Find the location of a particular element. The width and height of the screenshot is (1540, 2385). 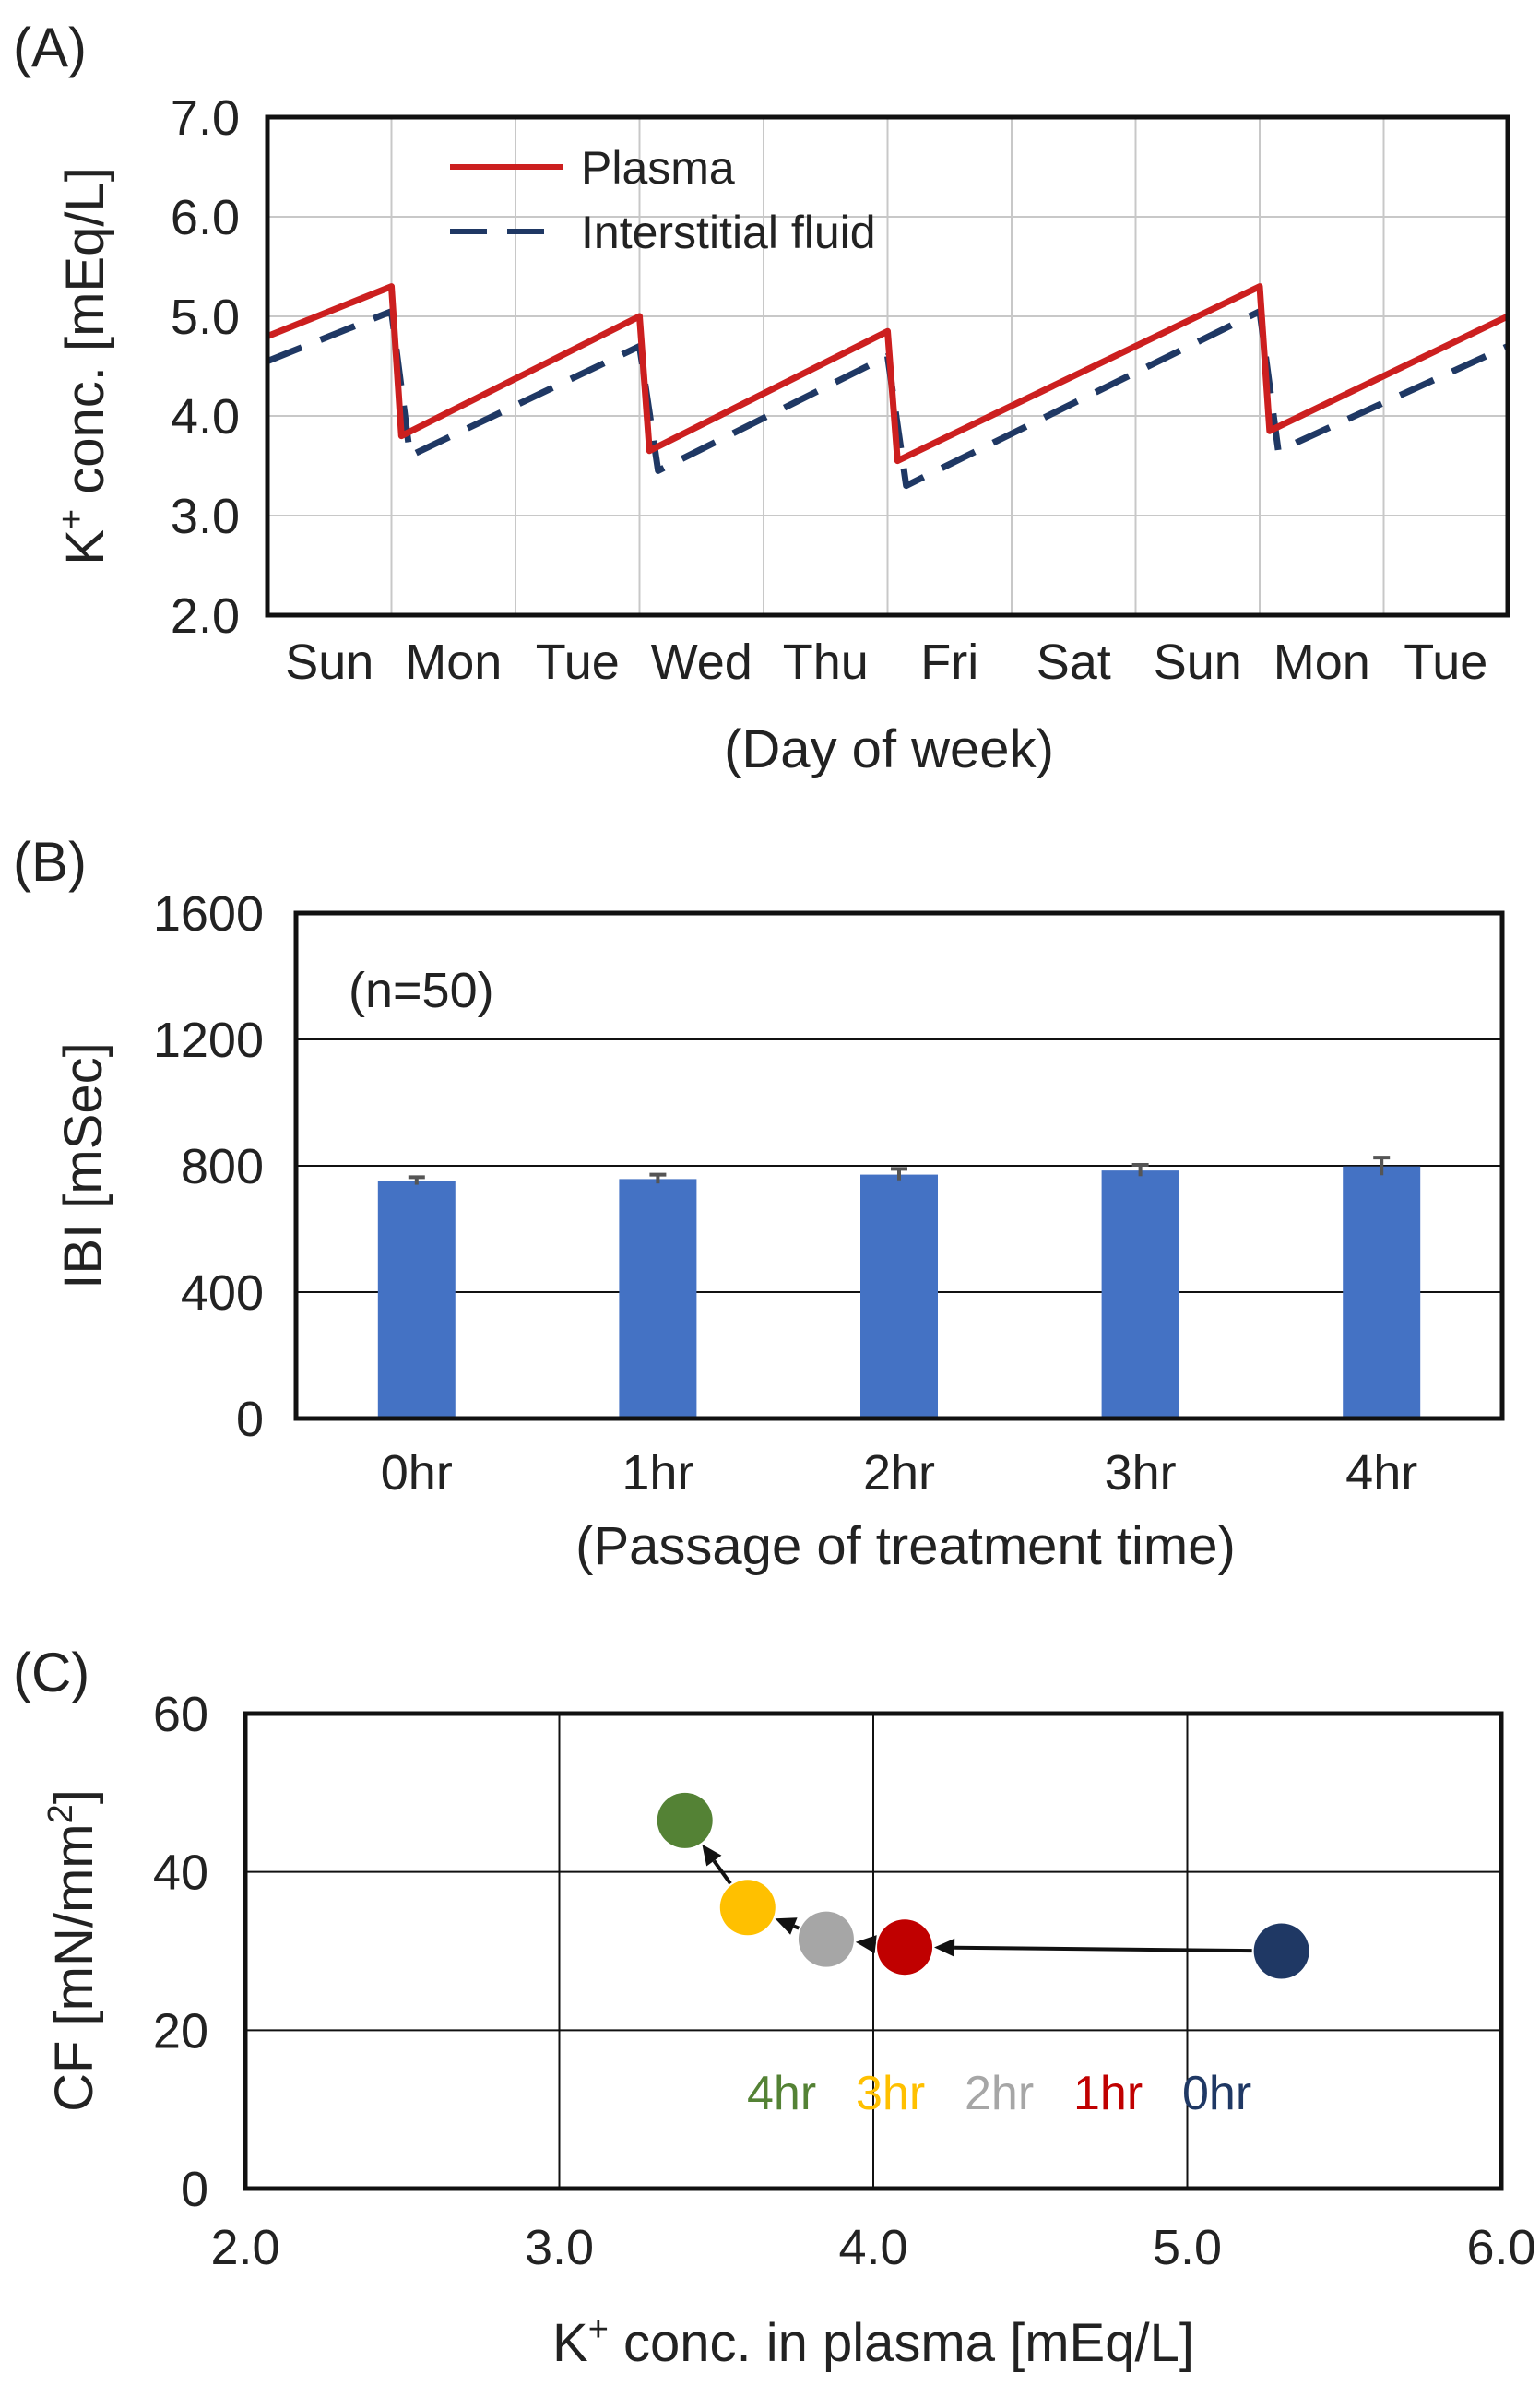

panel-b-y-ticks: 0 400 800 1200 1600 is located at coordinates (209, 1166).